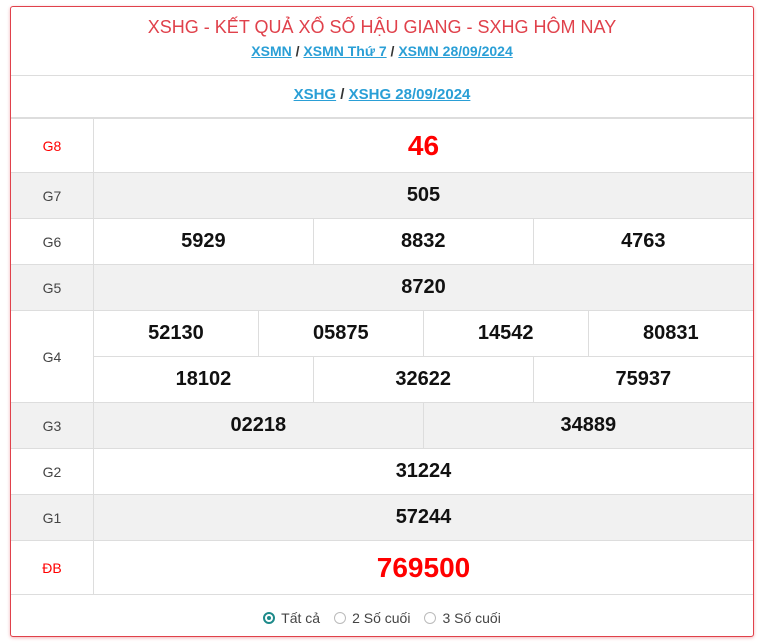 Image resolution: width=768 pixels, height=644 pixels. I want to click on row-g8: G8 46, so click(382, 145).